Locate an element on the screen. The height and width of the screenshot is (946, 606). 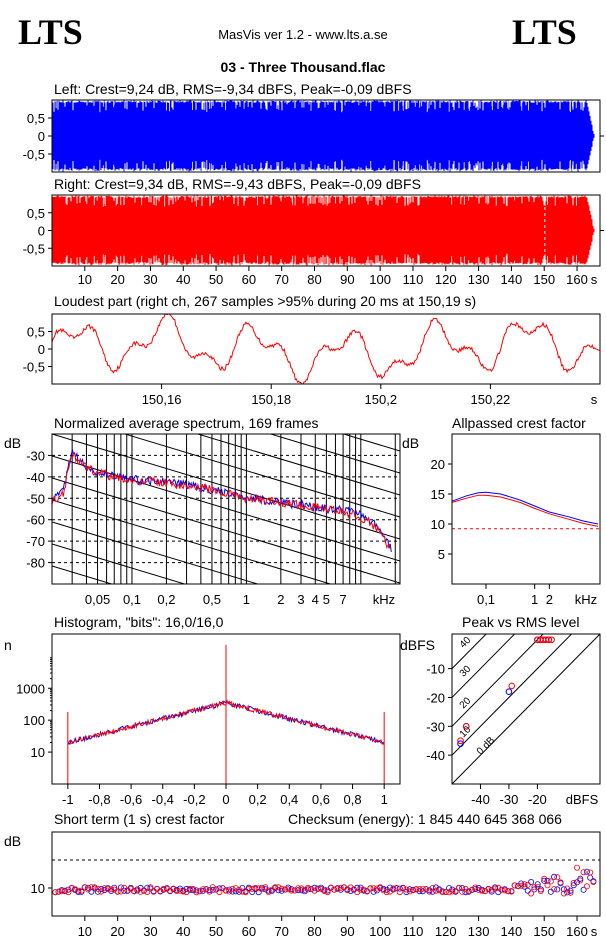
y-tick-label: 20 is located at coordinates (438, 464).